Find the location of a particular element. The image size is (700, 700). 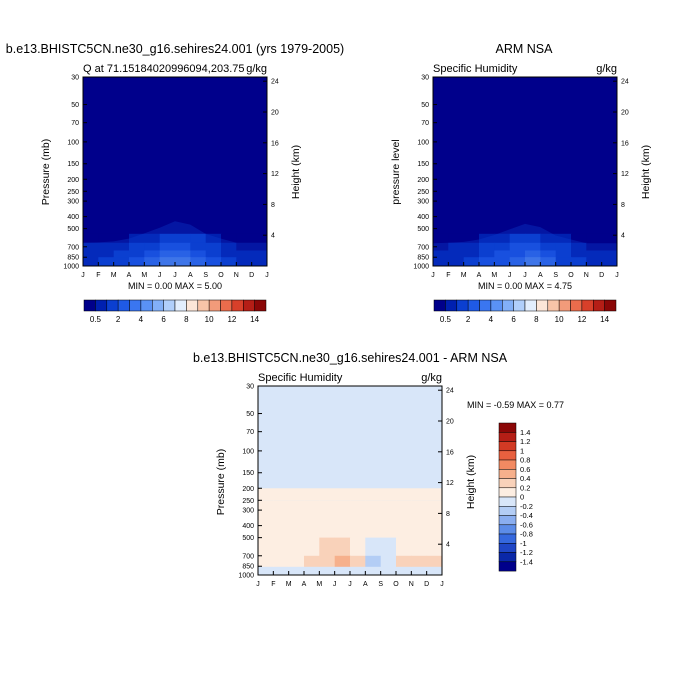

pressure-tick-label: 300 is located at coordinates (248, 511).